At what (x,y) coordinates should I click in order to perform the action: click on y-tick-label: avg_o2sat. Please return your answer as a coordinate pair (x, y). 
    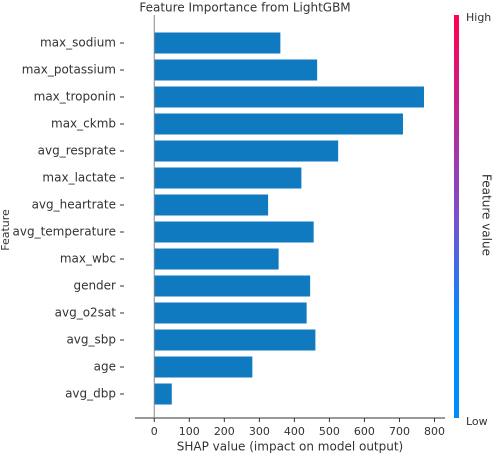
    Looking at the image, I should click on (86, 313).